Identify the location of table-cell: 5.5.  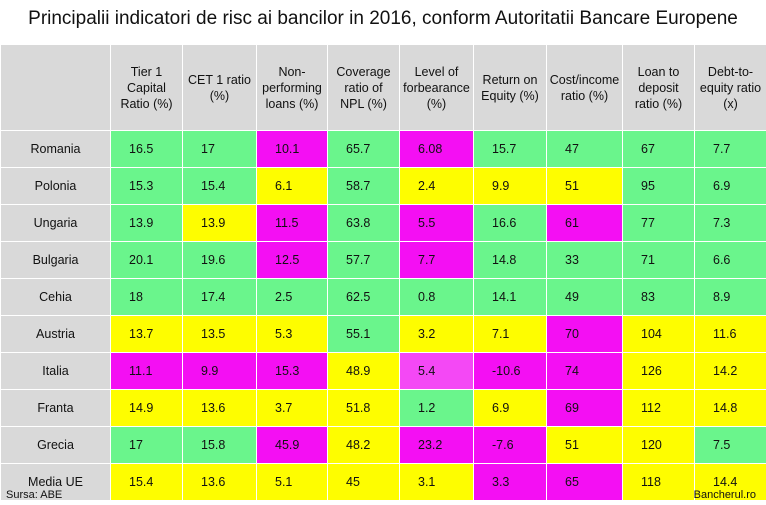
(436, 223).